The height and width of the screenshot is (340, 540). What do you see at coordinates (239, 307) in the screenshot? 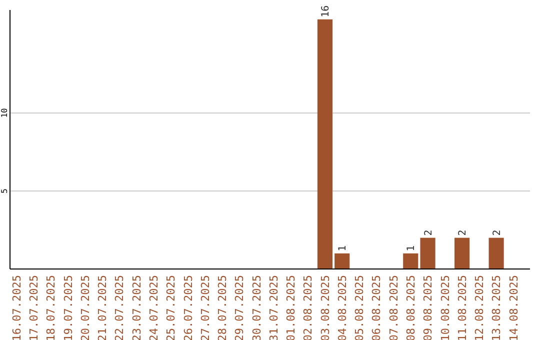
I see `x-tick-label: 29.07.2025` at bounding box center [239, 307].